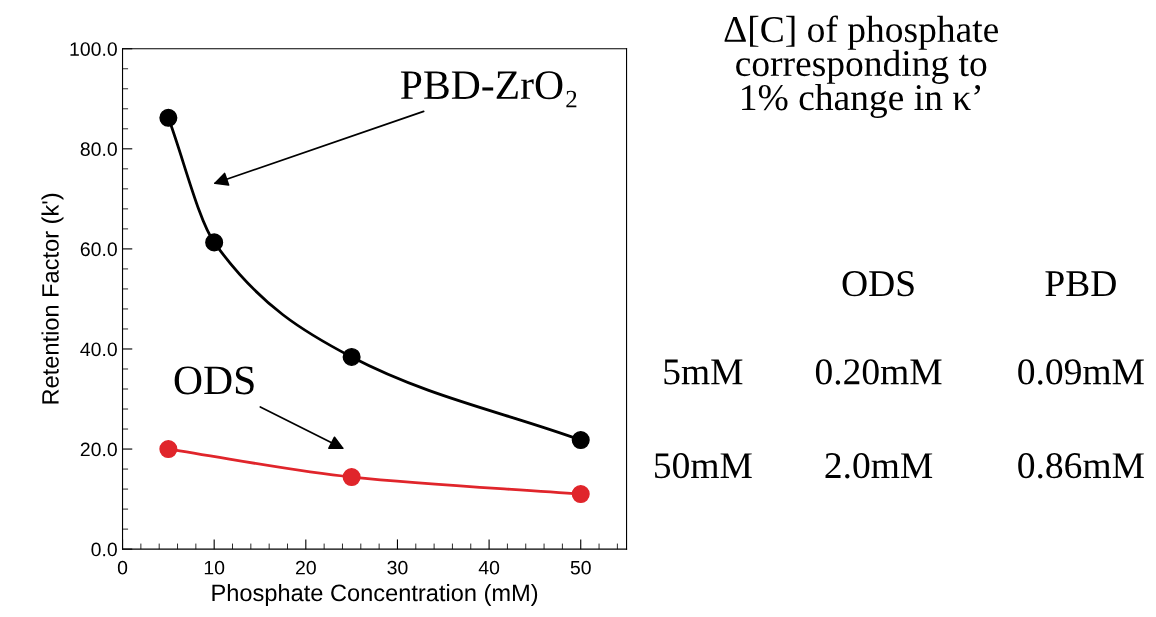 This screenshot has height=617, width=1156. What do you see at coordinates (375, 594) in the screenshot?
I see `x-axis-title: Phosphate Concentration (mM)` at bounding box center [375, 594].